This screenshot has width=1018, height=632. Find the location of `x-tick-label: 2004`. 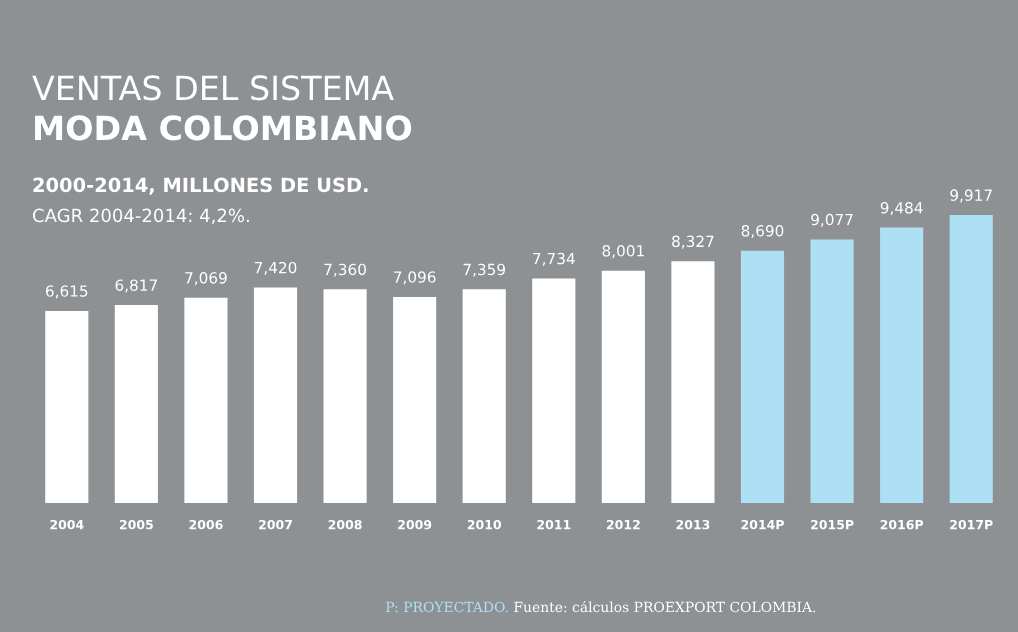

x-tick-label: 2004 is located at coordinates (67, 524).